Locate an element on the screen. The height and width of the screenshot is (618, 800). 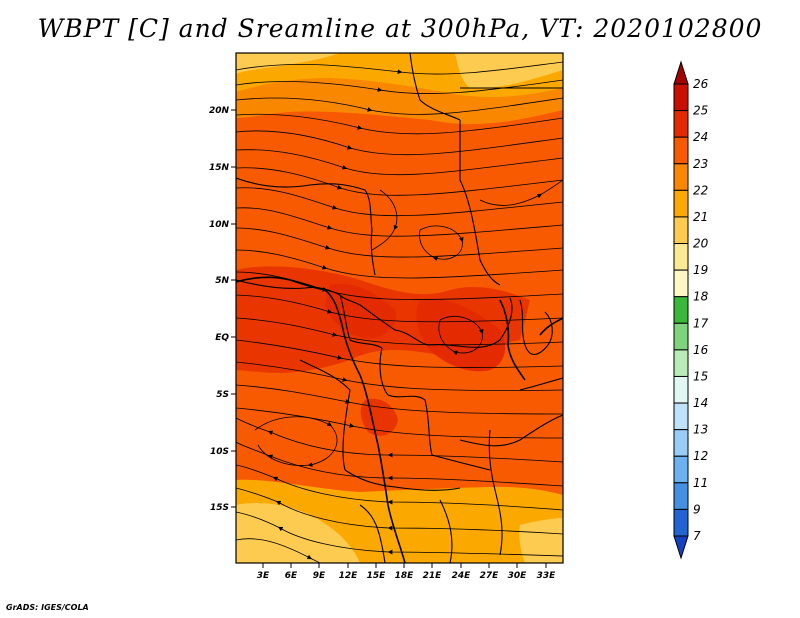
lon-label: 33E is located at coordinates (547, 576).